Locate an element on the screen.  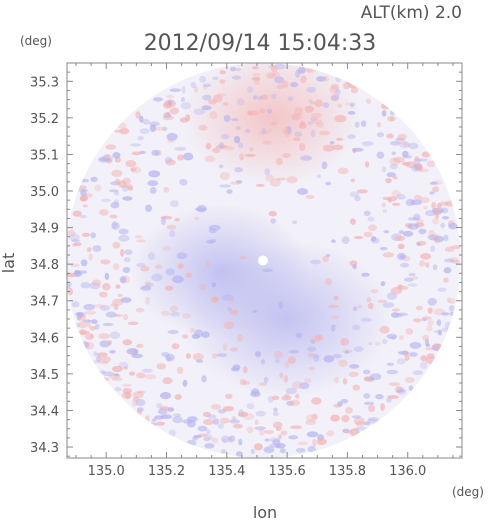
x-tick-label: 136.0 is located at coordinates (407, 471).